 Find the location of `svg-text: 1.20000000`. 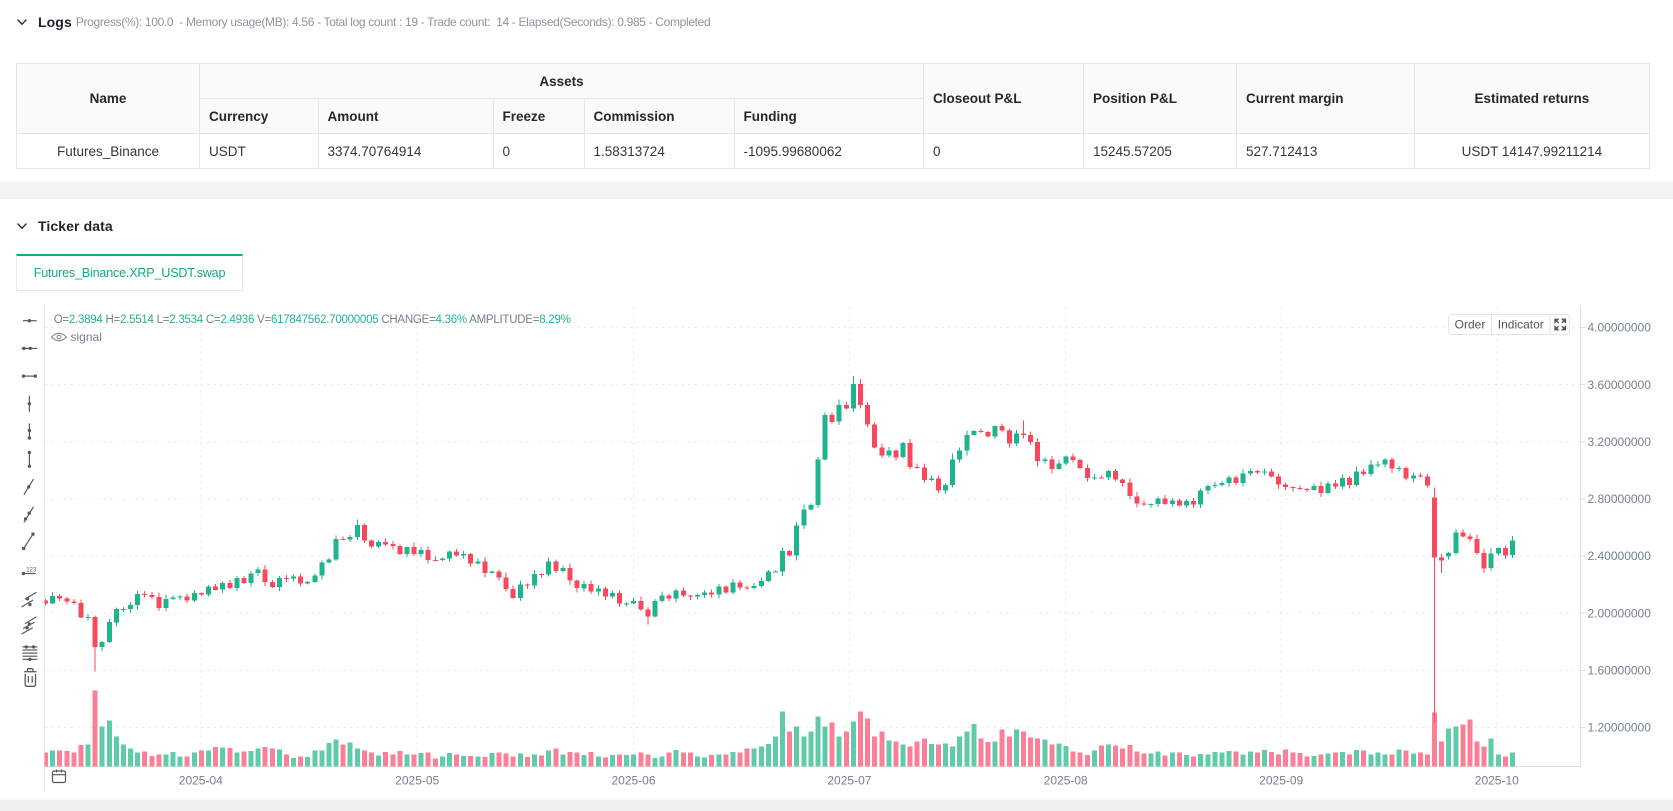

svg-text: 1.20000000 is located at coordinates (1620, 728).